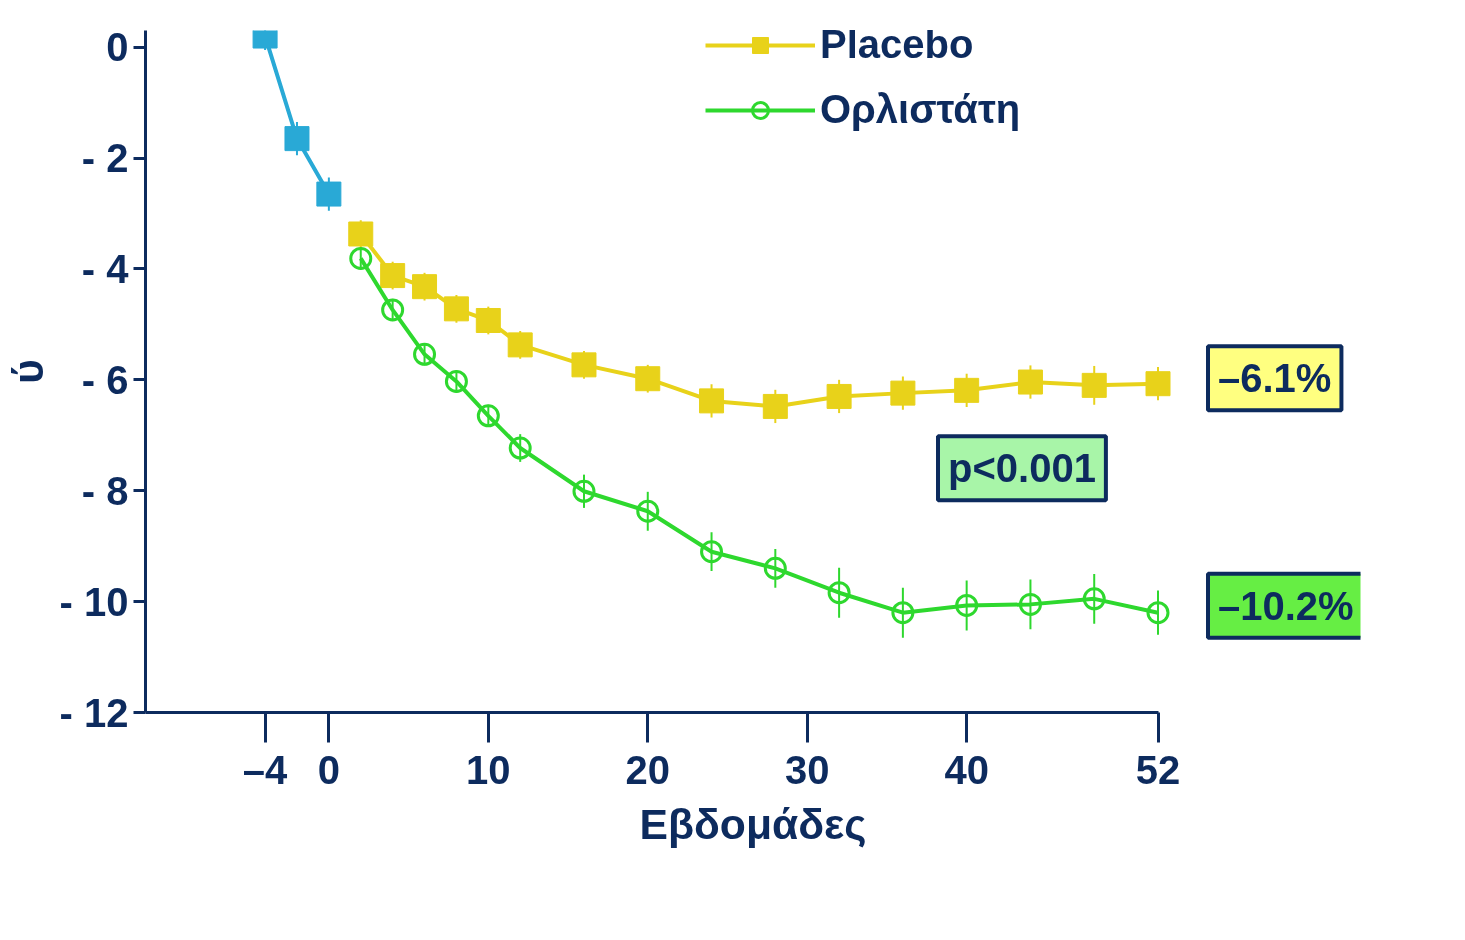 The image size is (1465, 940). Describe the element at coordinates (807, 769) in the screenshot. I see `x-tick-label: 30` at that location.